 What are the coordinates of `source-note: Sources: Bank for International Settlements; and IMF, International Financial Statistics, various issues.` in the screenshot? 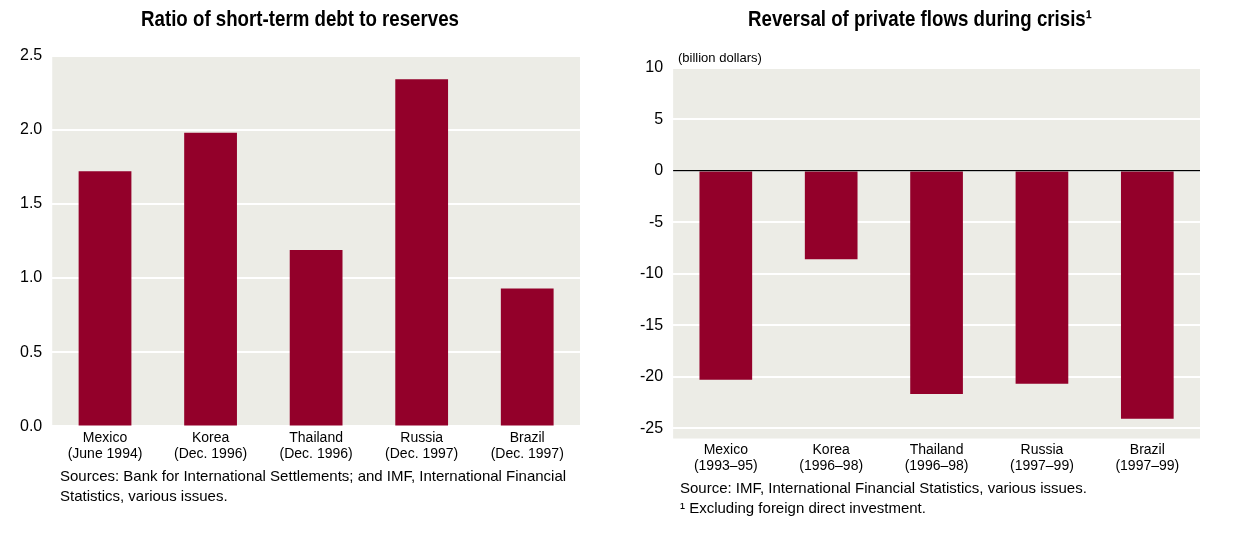 It's located at (314, 486).